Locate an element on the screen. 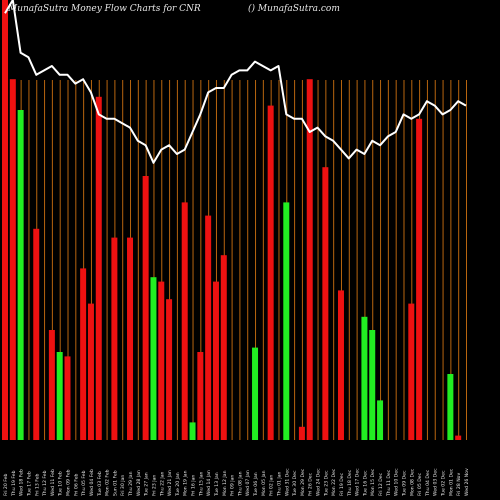 The height and width of the screenshot is (500, 500). x-tick-label: Fri 20 Feb is located at coordinates (6, 485).